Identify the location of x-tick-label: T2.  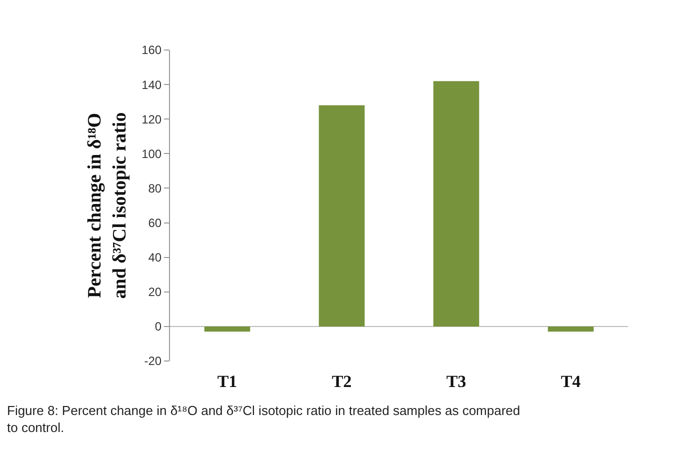
(342, 381).